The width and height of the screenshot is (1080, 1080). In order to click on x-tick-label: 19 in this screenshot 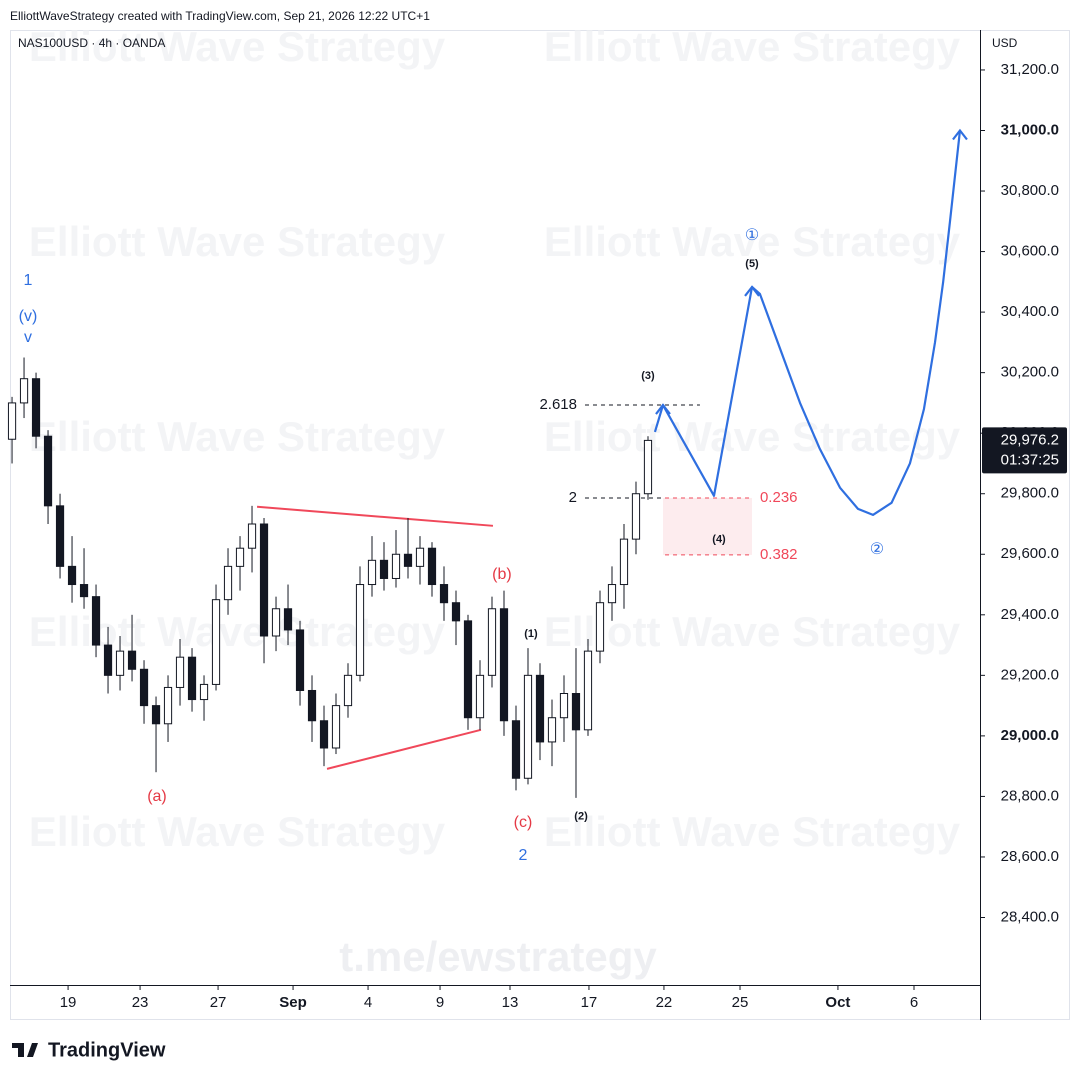, I will do `click(68, 1002)`.